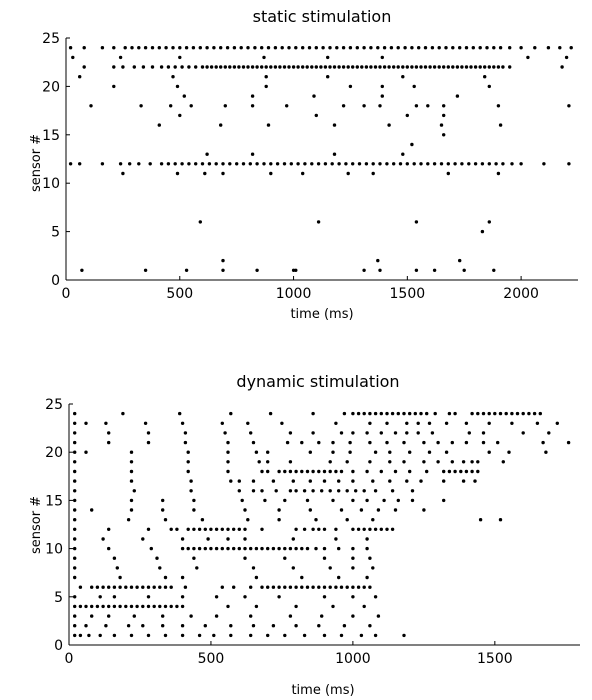 The height and width of the screenshot is (700, 592). What do you see at coordinates (54, 453) in the screenshot?
I see `y-tick-label: 20` at bounding box center [54, 453].